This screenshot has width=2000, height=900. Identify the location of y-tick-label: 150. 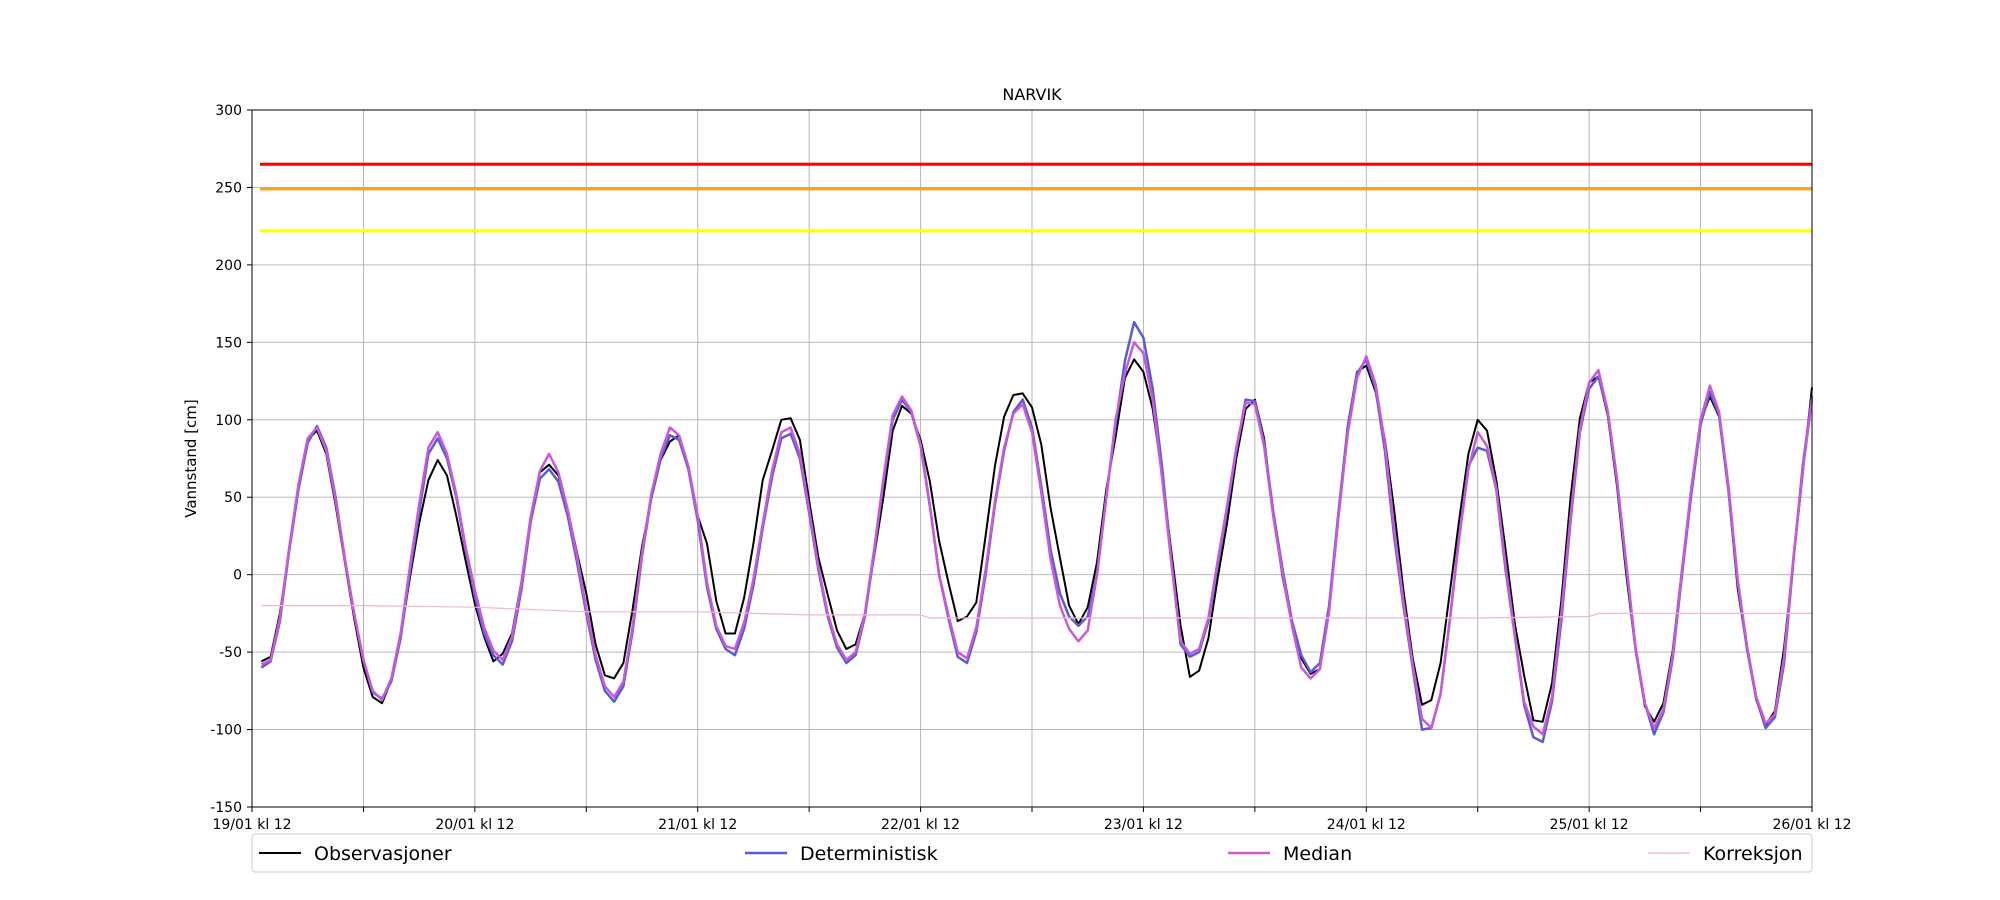
(228, 343).